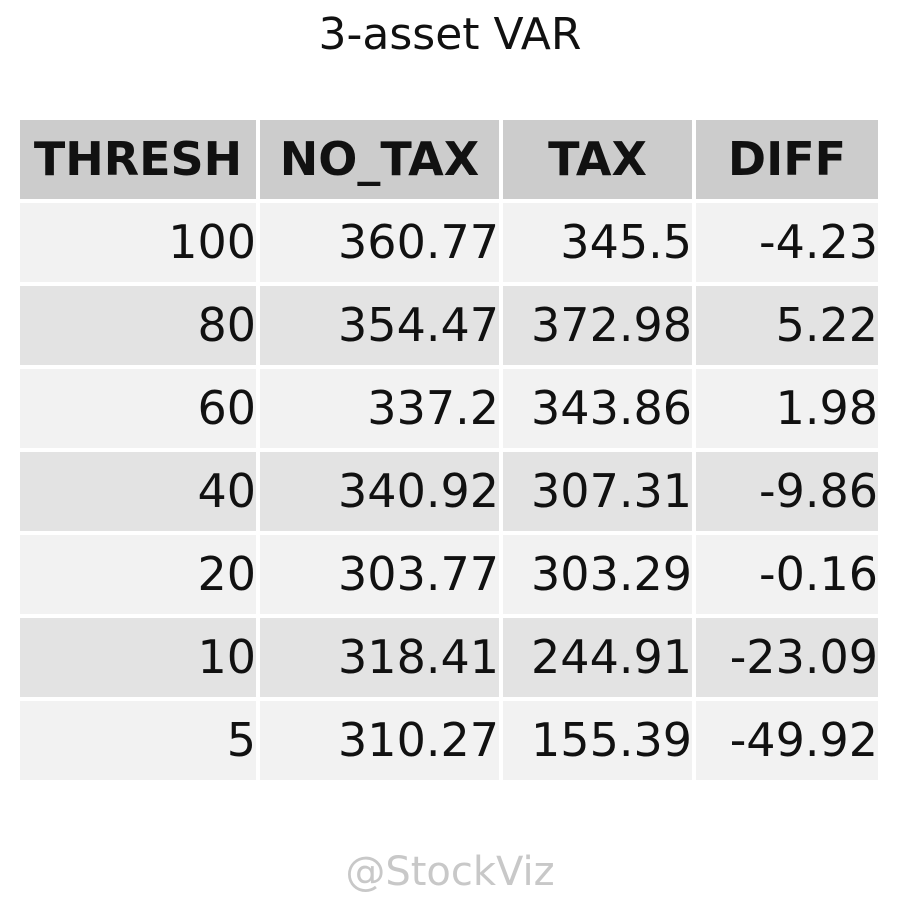  What do you see at coordinates (597, 740) in the screenshot?
I see `cell-tax: 155.39` at bounding box center [597, 740].